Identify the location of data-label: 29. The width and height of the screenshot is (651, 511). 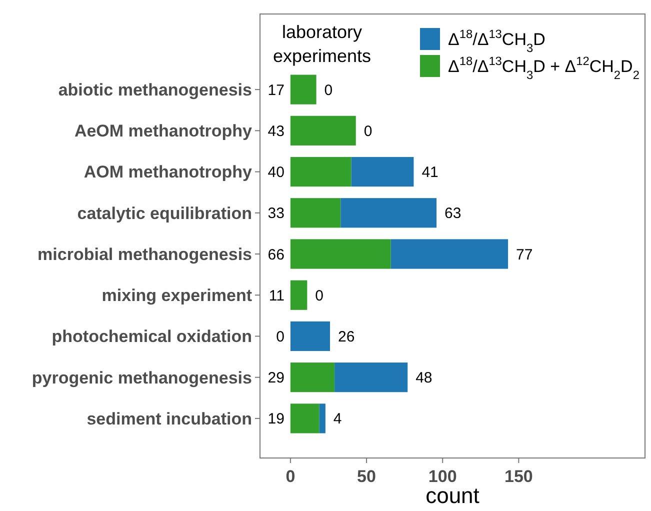
(276, 378).